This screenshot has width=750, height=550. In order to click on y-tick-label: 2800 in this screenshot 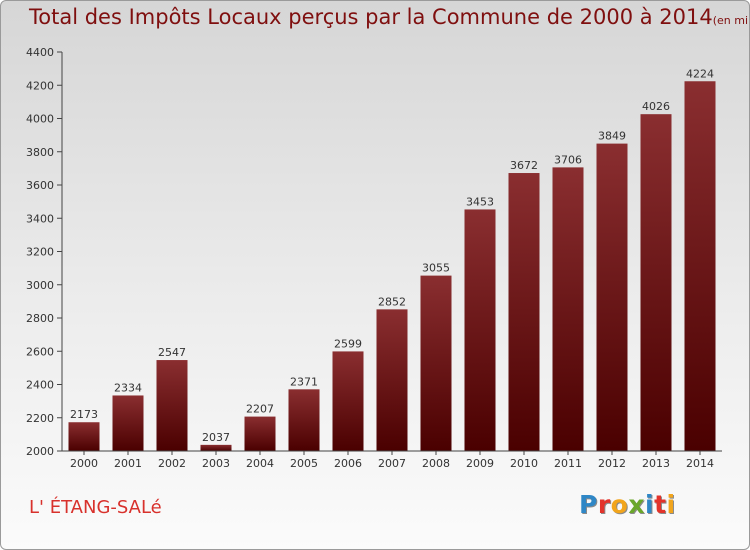, I will do `click(40, 318)`.